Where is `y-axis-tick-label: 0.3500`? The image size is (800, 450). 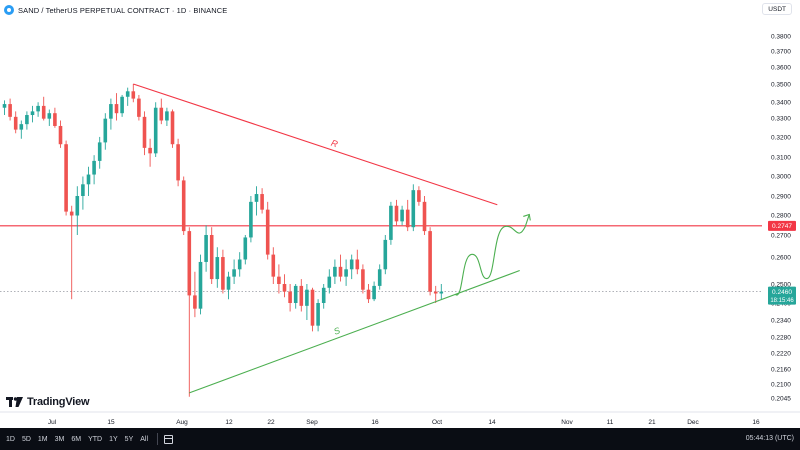
y-axis-tick-label: 0.3500 is located at coordinates (781, 84).